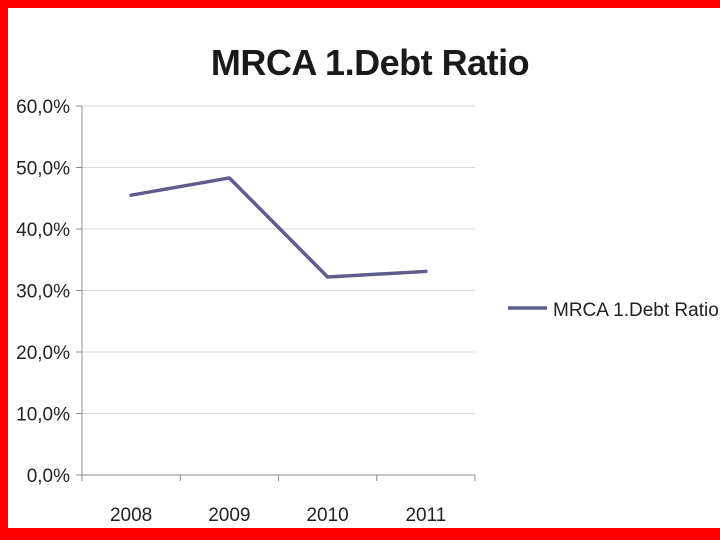 The image size is (720, 540). What do you see at coordinates (43, 107) in the screenshot?
I see `y-tick-label: 60,0%` at bounding box center [43, 107].